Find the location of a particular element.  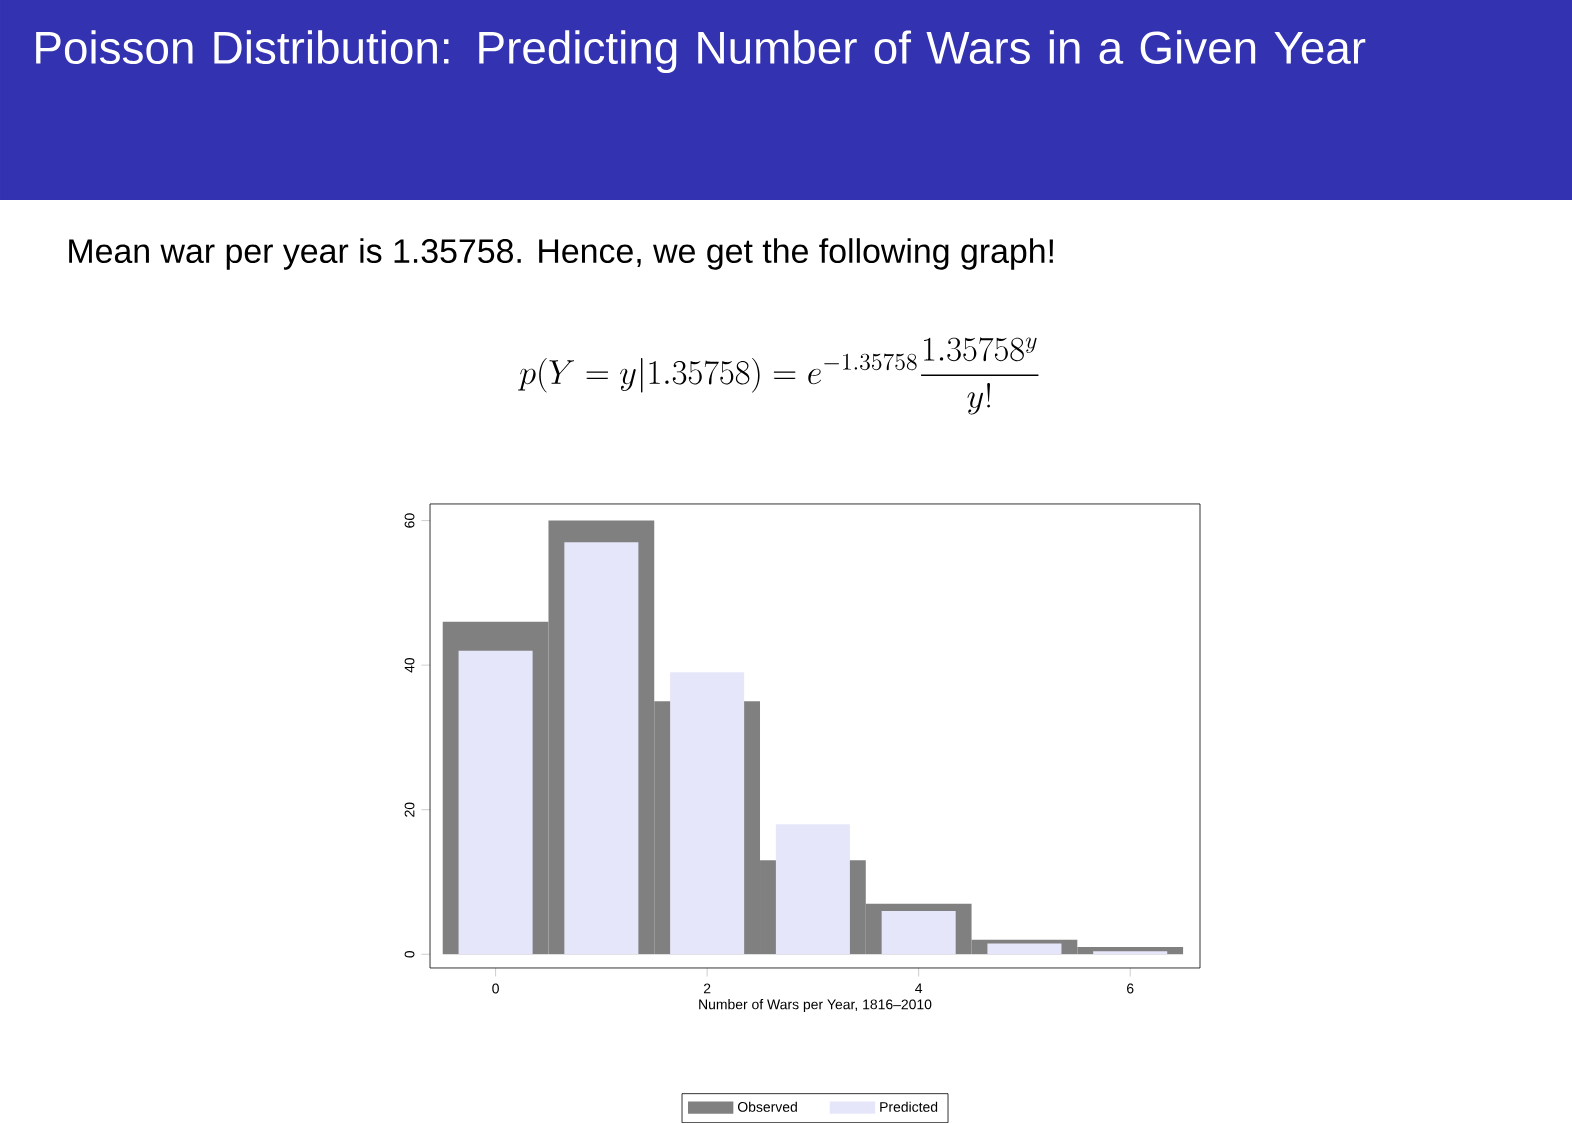

chart-title: Poisson Distribution: Predicting Number of Wars in a Given Year is located at coordinates (701, 52).